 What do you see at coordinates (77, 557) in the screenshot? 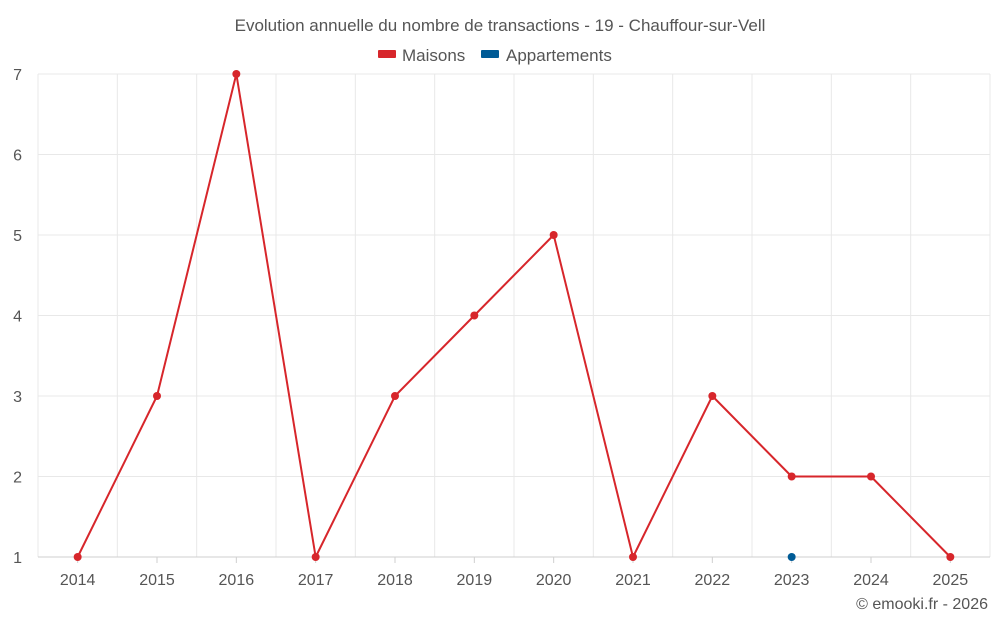
I see `point-maisons-2014` at bounding box center [77, 557].